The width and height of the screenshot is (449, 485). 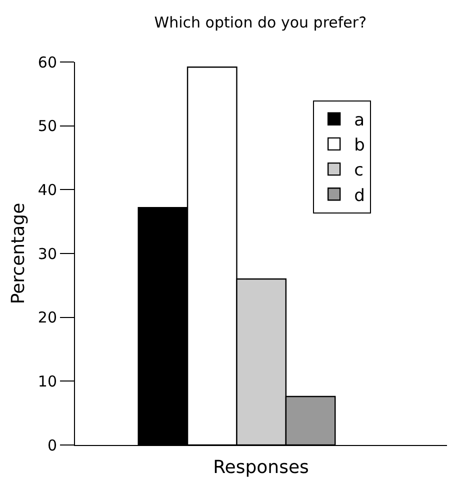 What do you see at coordinates (47, 189) in the screenshot?
I see `y-tick-label: 40` at bounding box center [47, 189].